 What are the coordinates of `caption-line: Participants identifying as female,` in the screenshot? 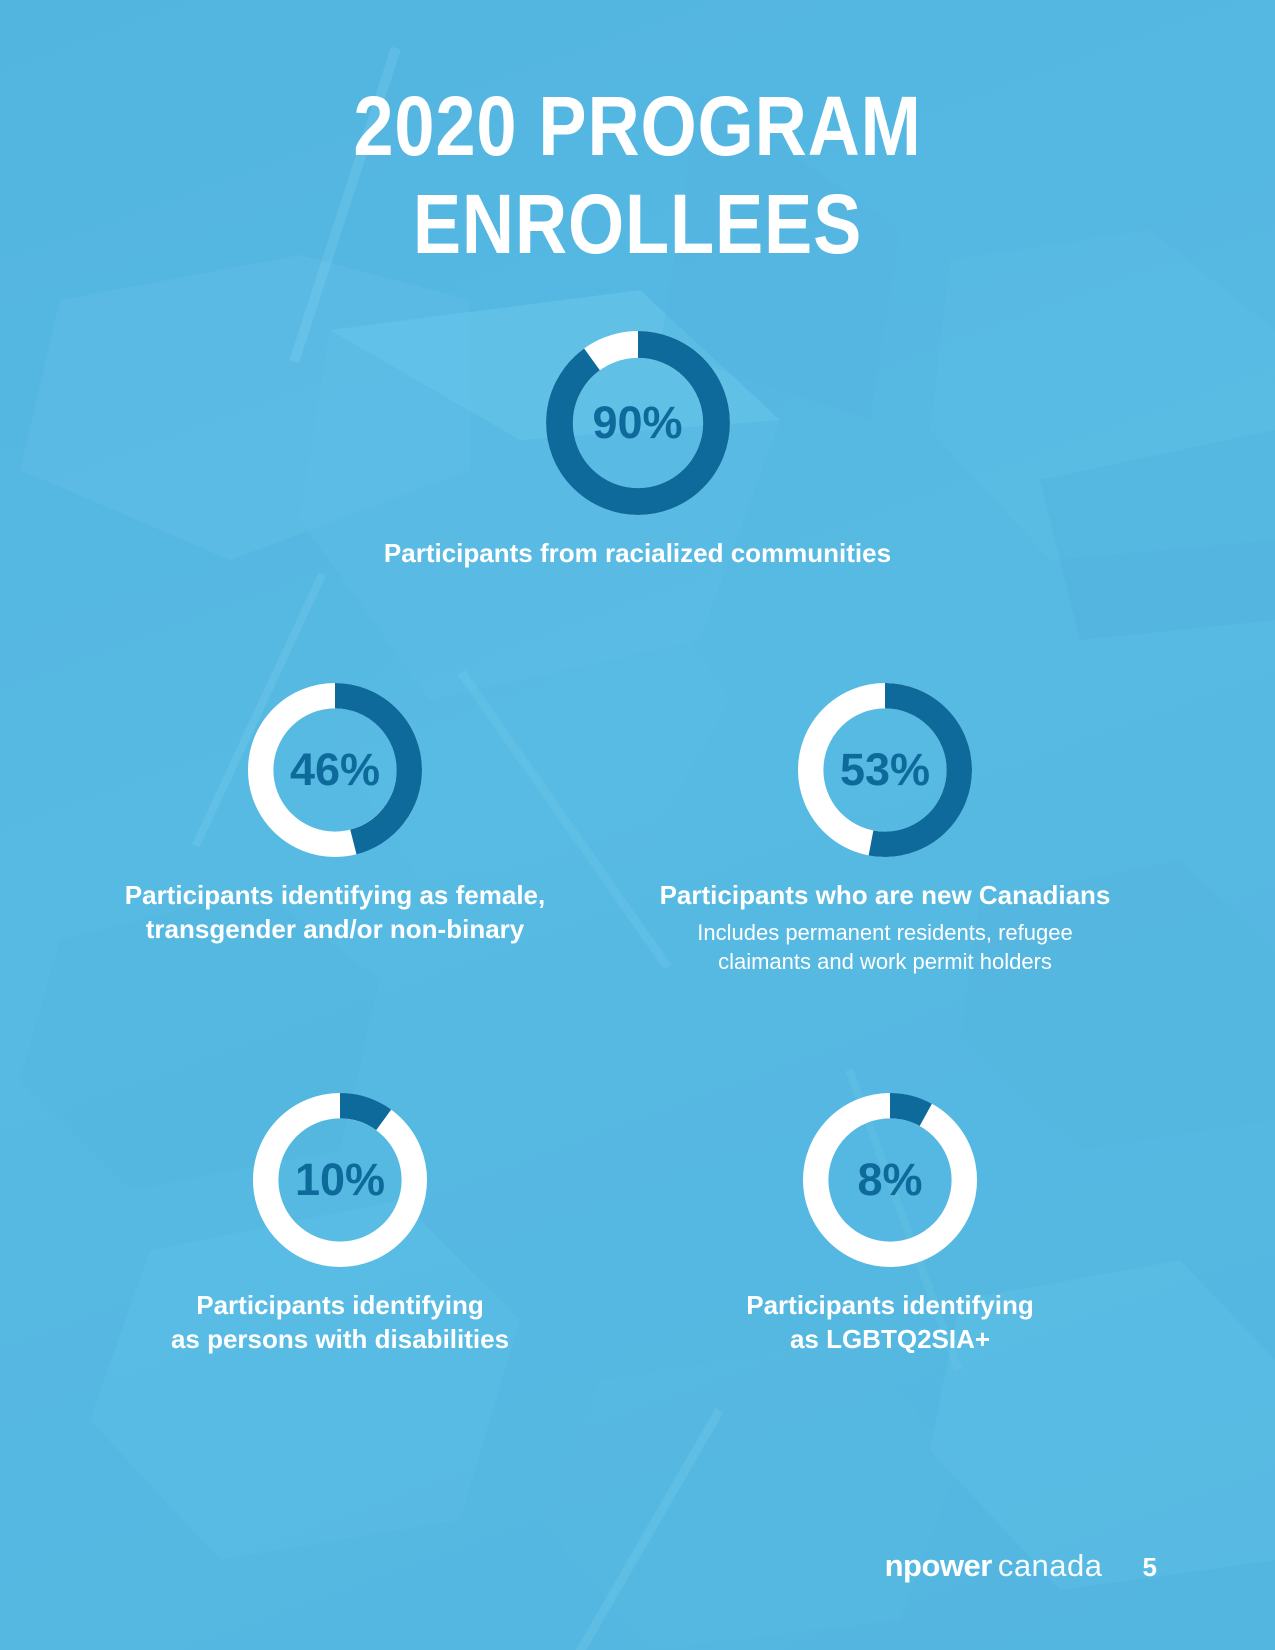 It's located at (335, 895).